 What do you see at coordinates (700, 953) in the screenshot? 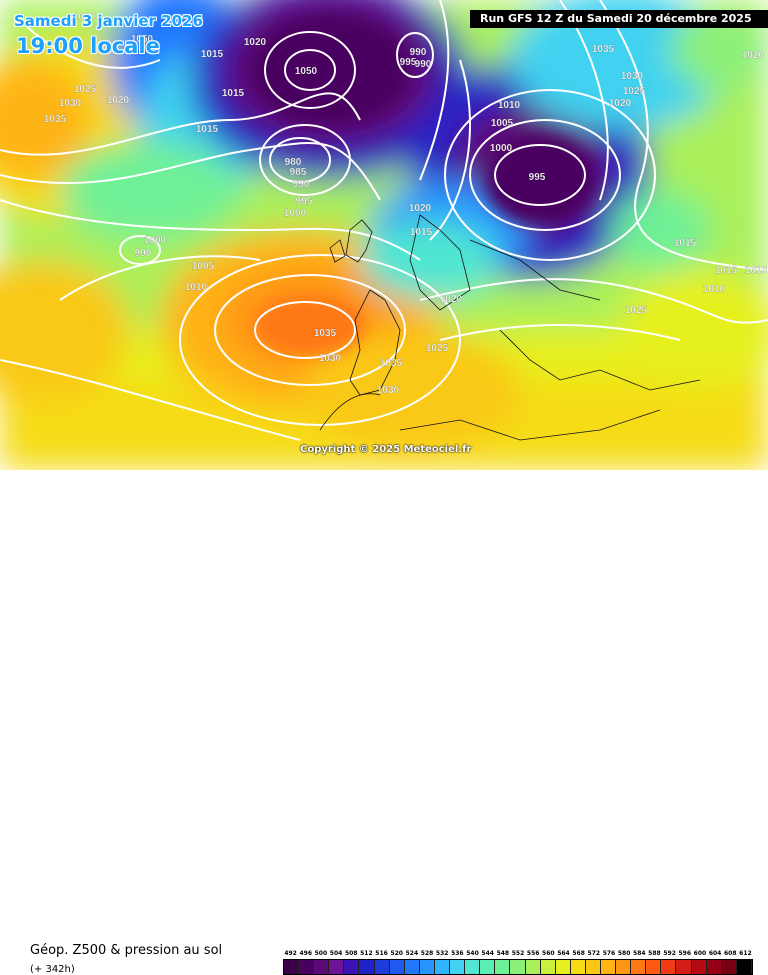
I see `scale-label: 600` at bounding box center [700, 953].